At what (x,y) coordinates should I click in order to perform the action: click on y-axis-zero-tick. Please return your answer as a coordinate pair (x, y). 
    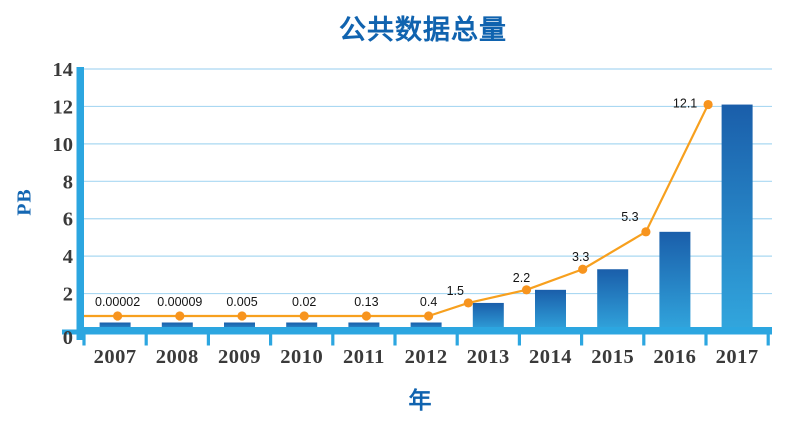
    Looking at the image, I should click on (69, 332).